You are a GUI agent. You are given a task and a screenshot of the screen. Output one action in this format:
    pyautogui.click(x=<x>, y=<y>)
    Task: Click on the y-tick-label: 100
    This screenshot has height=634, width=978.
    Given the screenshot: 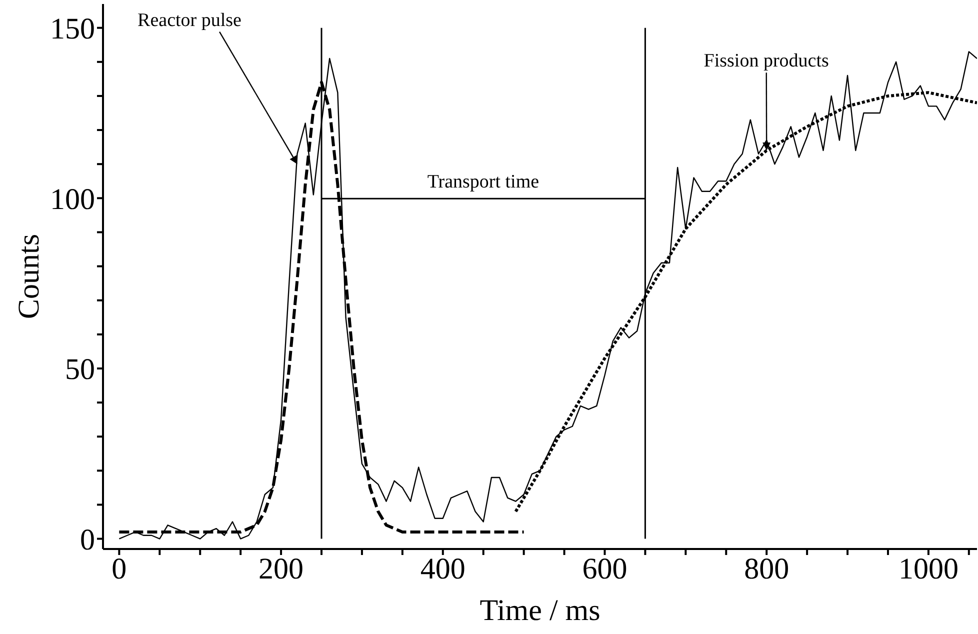 What is the action you would take?
    pyautogui.click(x=72, y=199)
    